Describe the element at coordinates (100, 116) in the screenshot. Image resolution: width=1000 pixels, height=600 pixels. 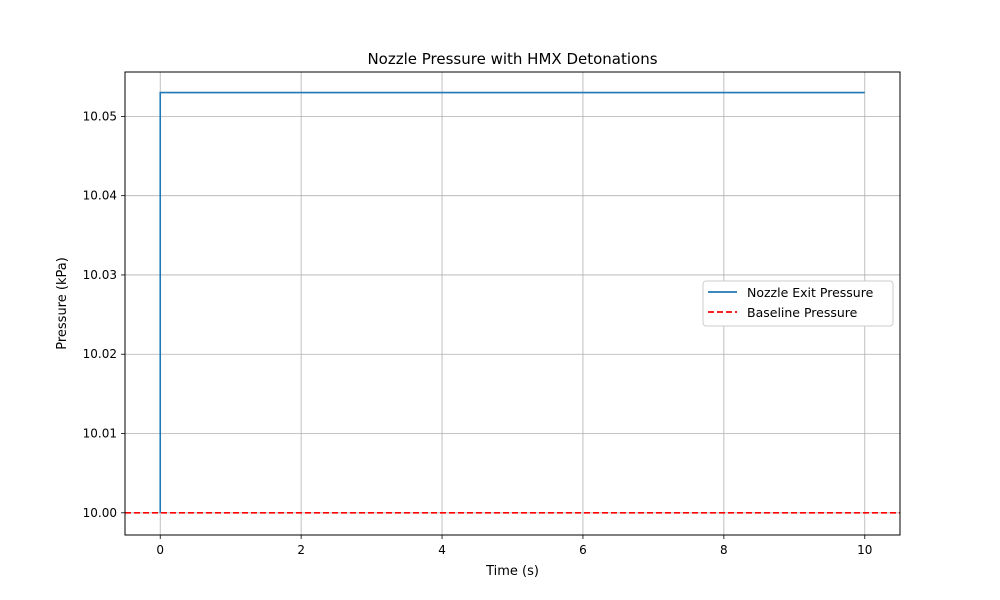
I see `y-tick-label: 10.05` at that location.